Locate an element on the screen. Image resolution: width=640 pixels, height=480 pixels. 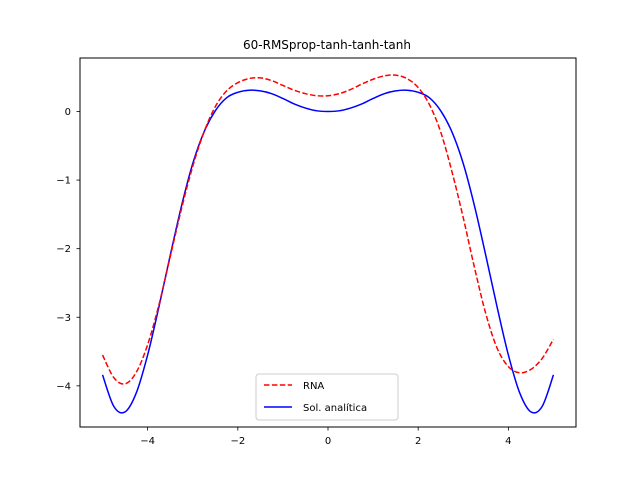
y-tick-label: −2 is located at coordinates (63, 249).